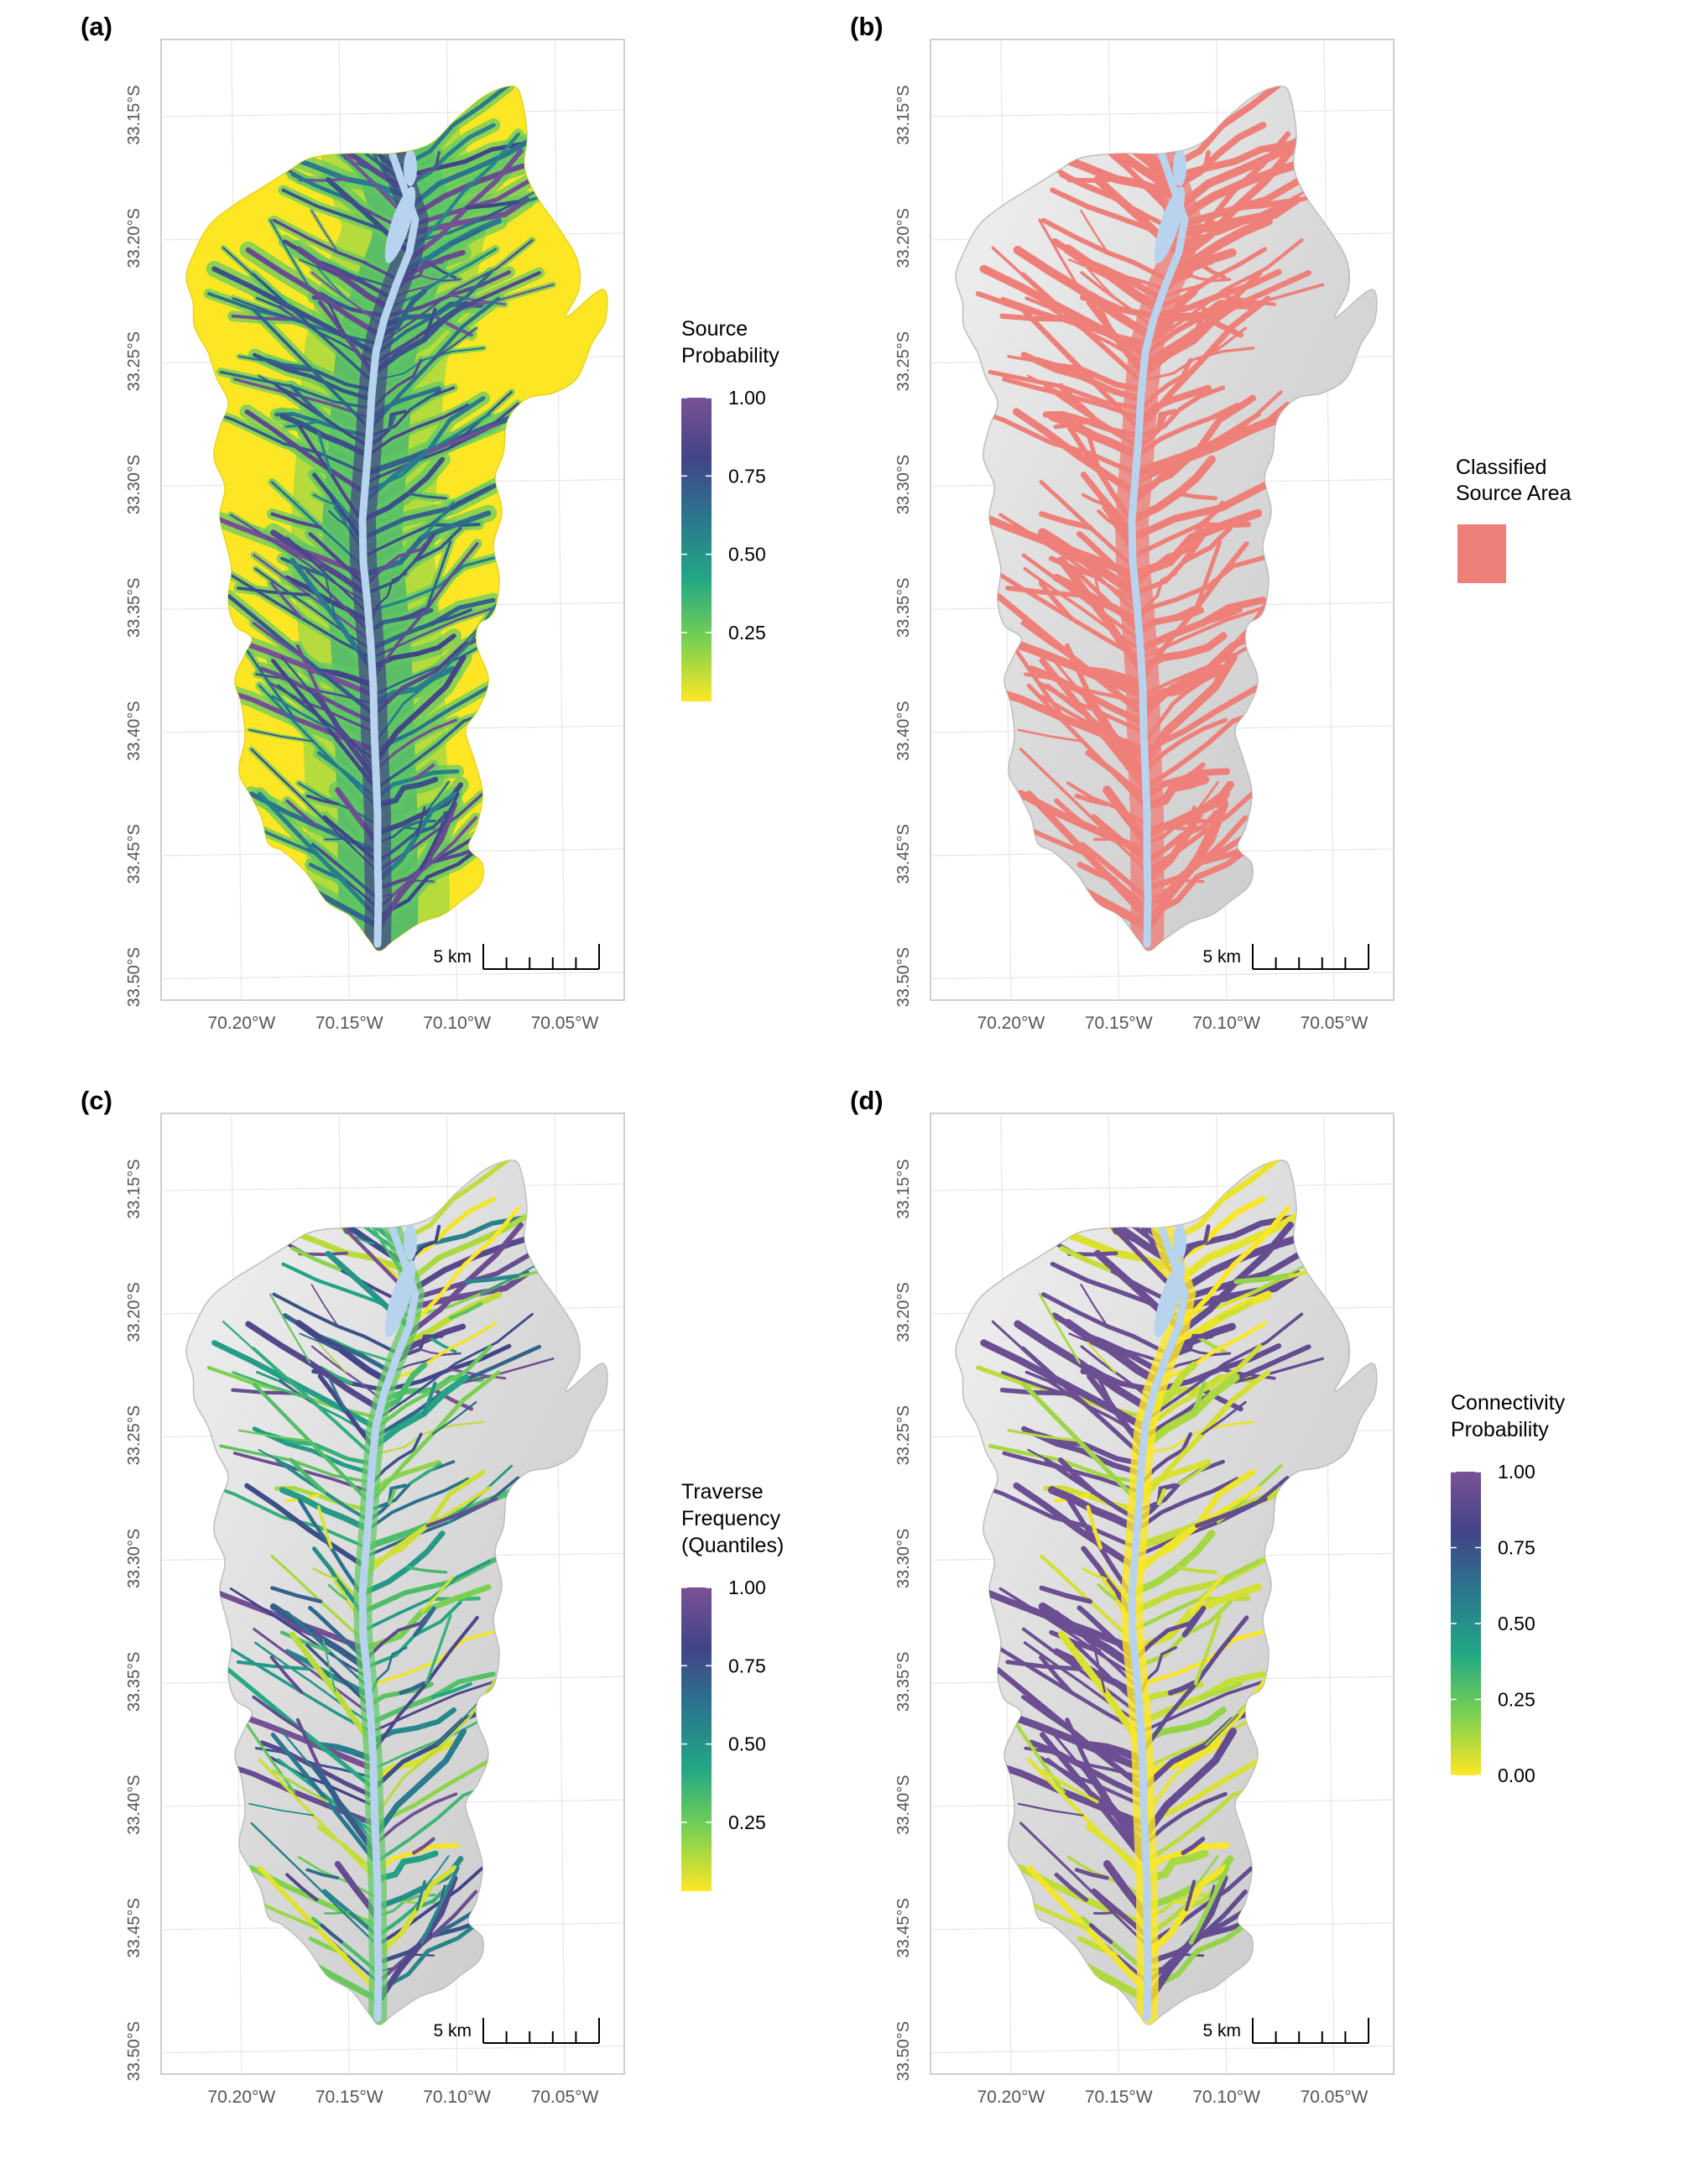  What do you see at coordinates (747, 398) in the screenshot?
I see `legend-tick-label: 1.00` at bounding box center [747, 398].